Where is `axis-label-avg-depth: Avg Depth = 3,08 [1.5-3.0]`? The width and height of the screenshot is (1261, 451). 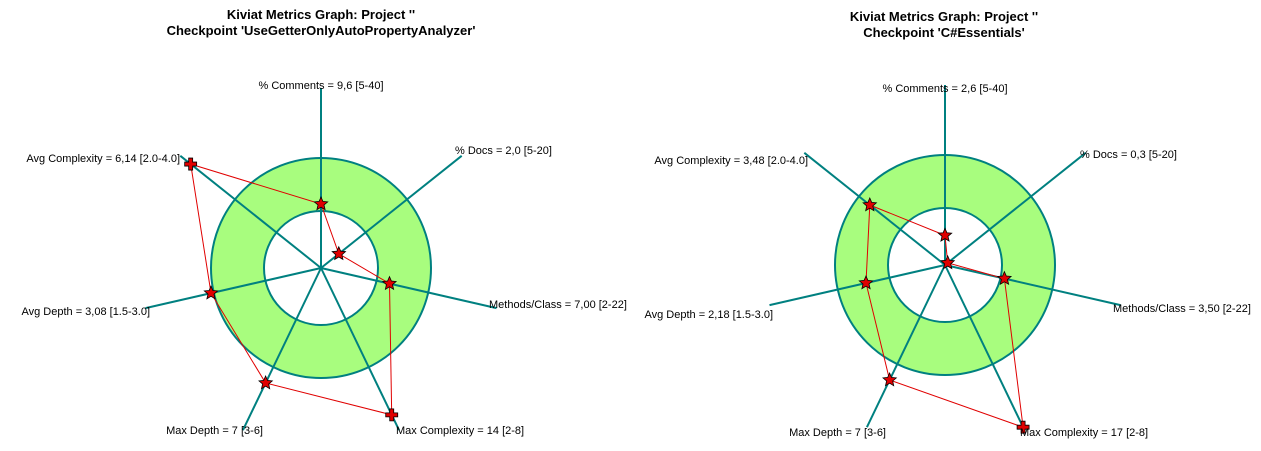
axis-label-avg-depth: Avg Depth = 3,08 [1.5-3.0] is located at coordinates (85, 312).